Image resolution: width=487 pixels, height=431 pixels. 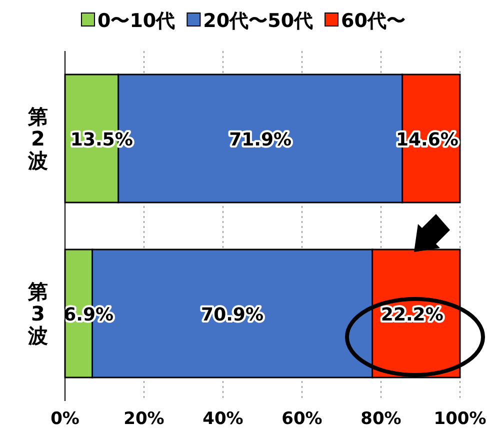 What do you see at coordinates (232, 315) in the screenshot?
I see `data-label: 70.9%` at bounding box center [232, 315].